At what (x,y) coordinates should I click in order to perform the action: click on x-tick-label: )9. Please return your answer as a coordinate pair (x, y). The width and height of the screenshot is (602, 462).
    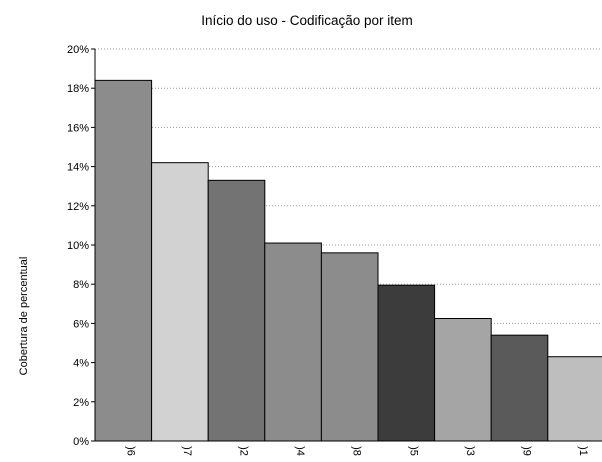
    Looking at the image, I should click on (527, 451).